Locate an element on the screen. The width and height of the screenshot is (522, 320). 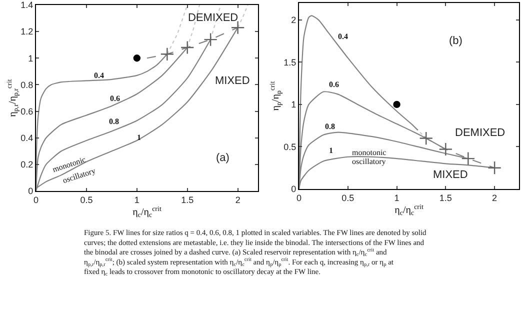
y-tick-label: 0.4 is located at coordinates (27, 138).